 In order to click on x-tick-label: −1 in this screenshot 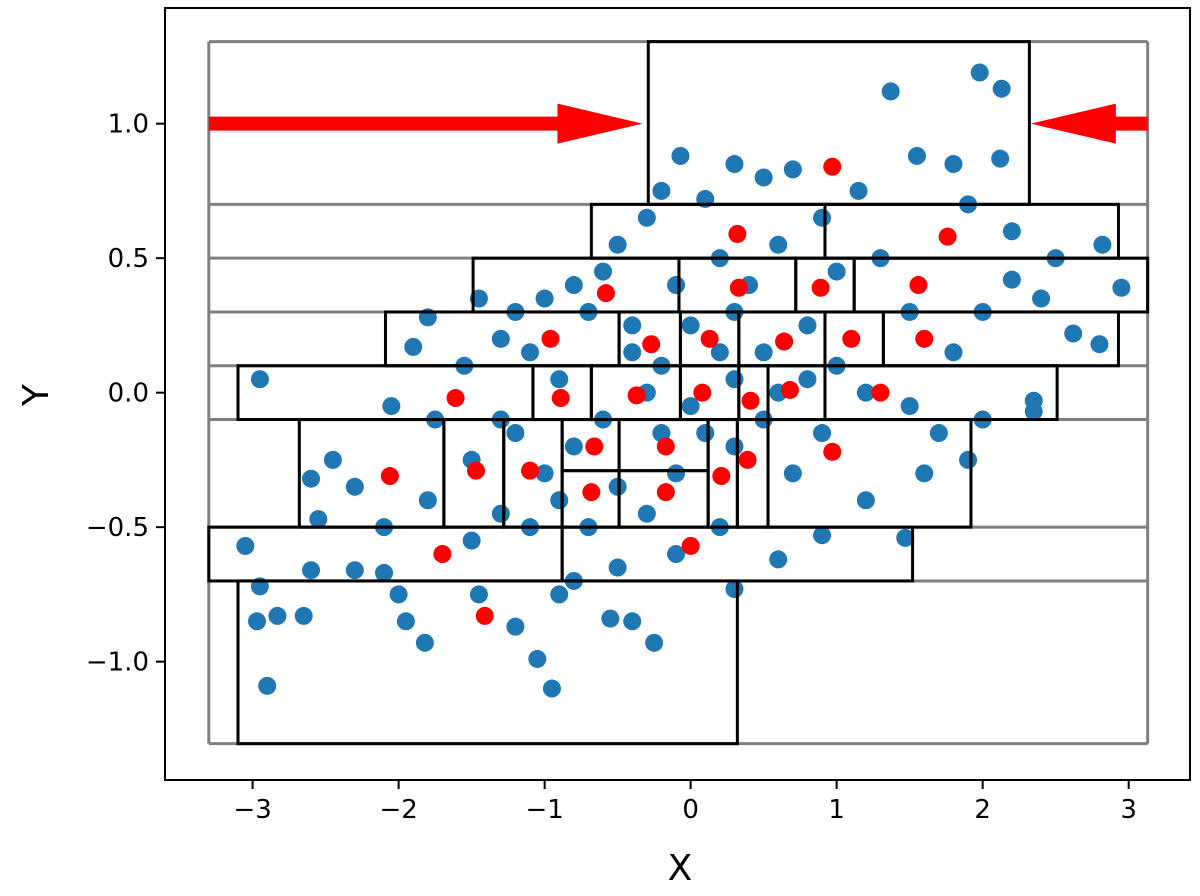, I will do `click(544, 810)`.